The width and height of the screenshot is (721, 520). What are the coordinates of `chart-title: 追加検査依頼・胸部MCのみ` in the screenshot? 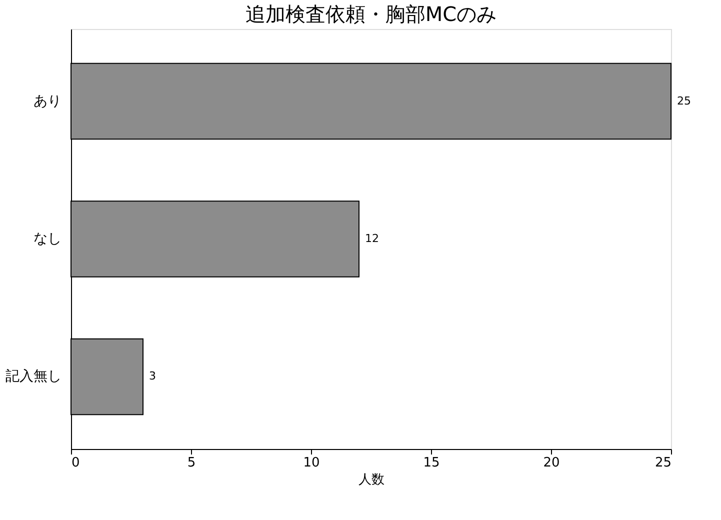 It's located at (371, 14).